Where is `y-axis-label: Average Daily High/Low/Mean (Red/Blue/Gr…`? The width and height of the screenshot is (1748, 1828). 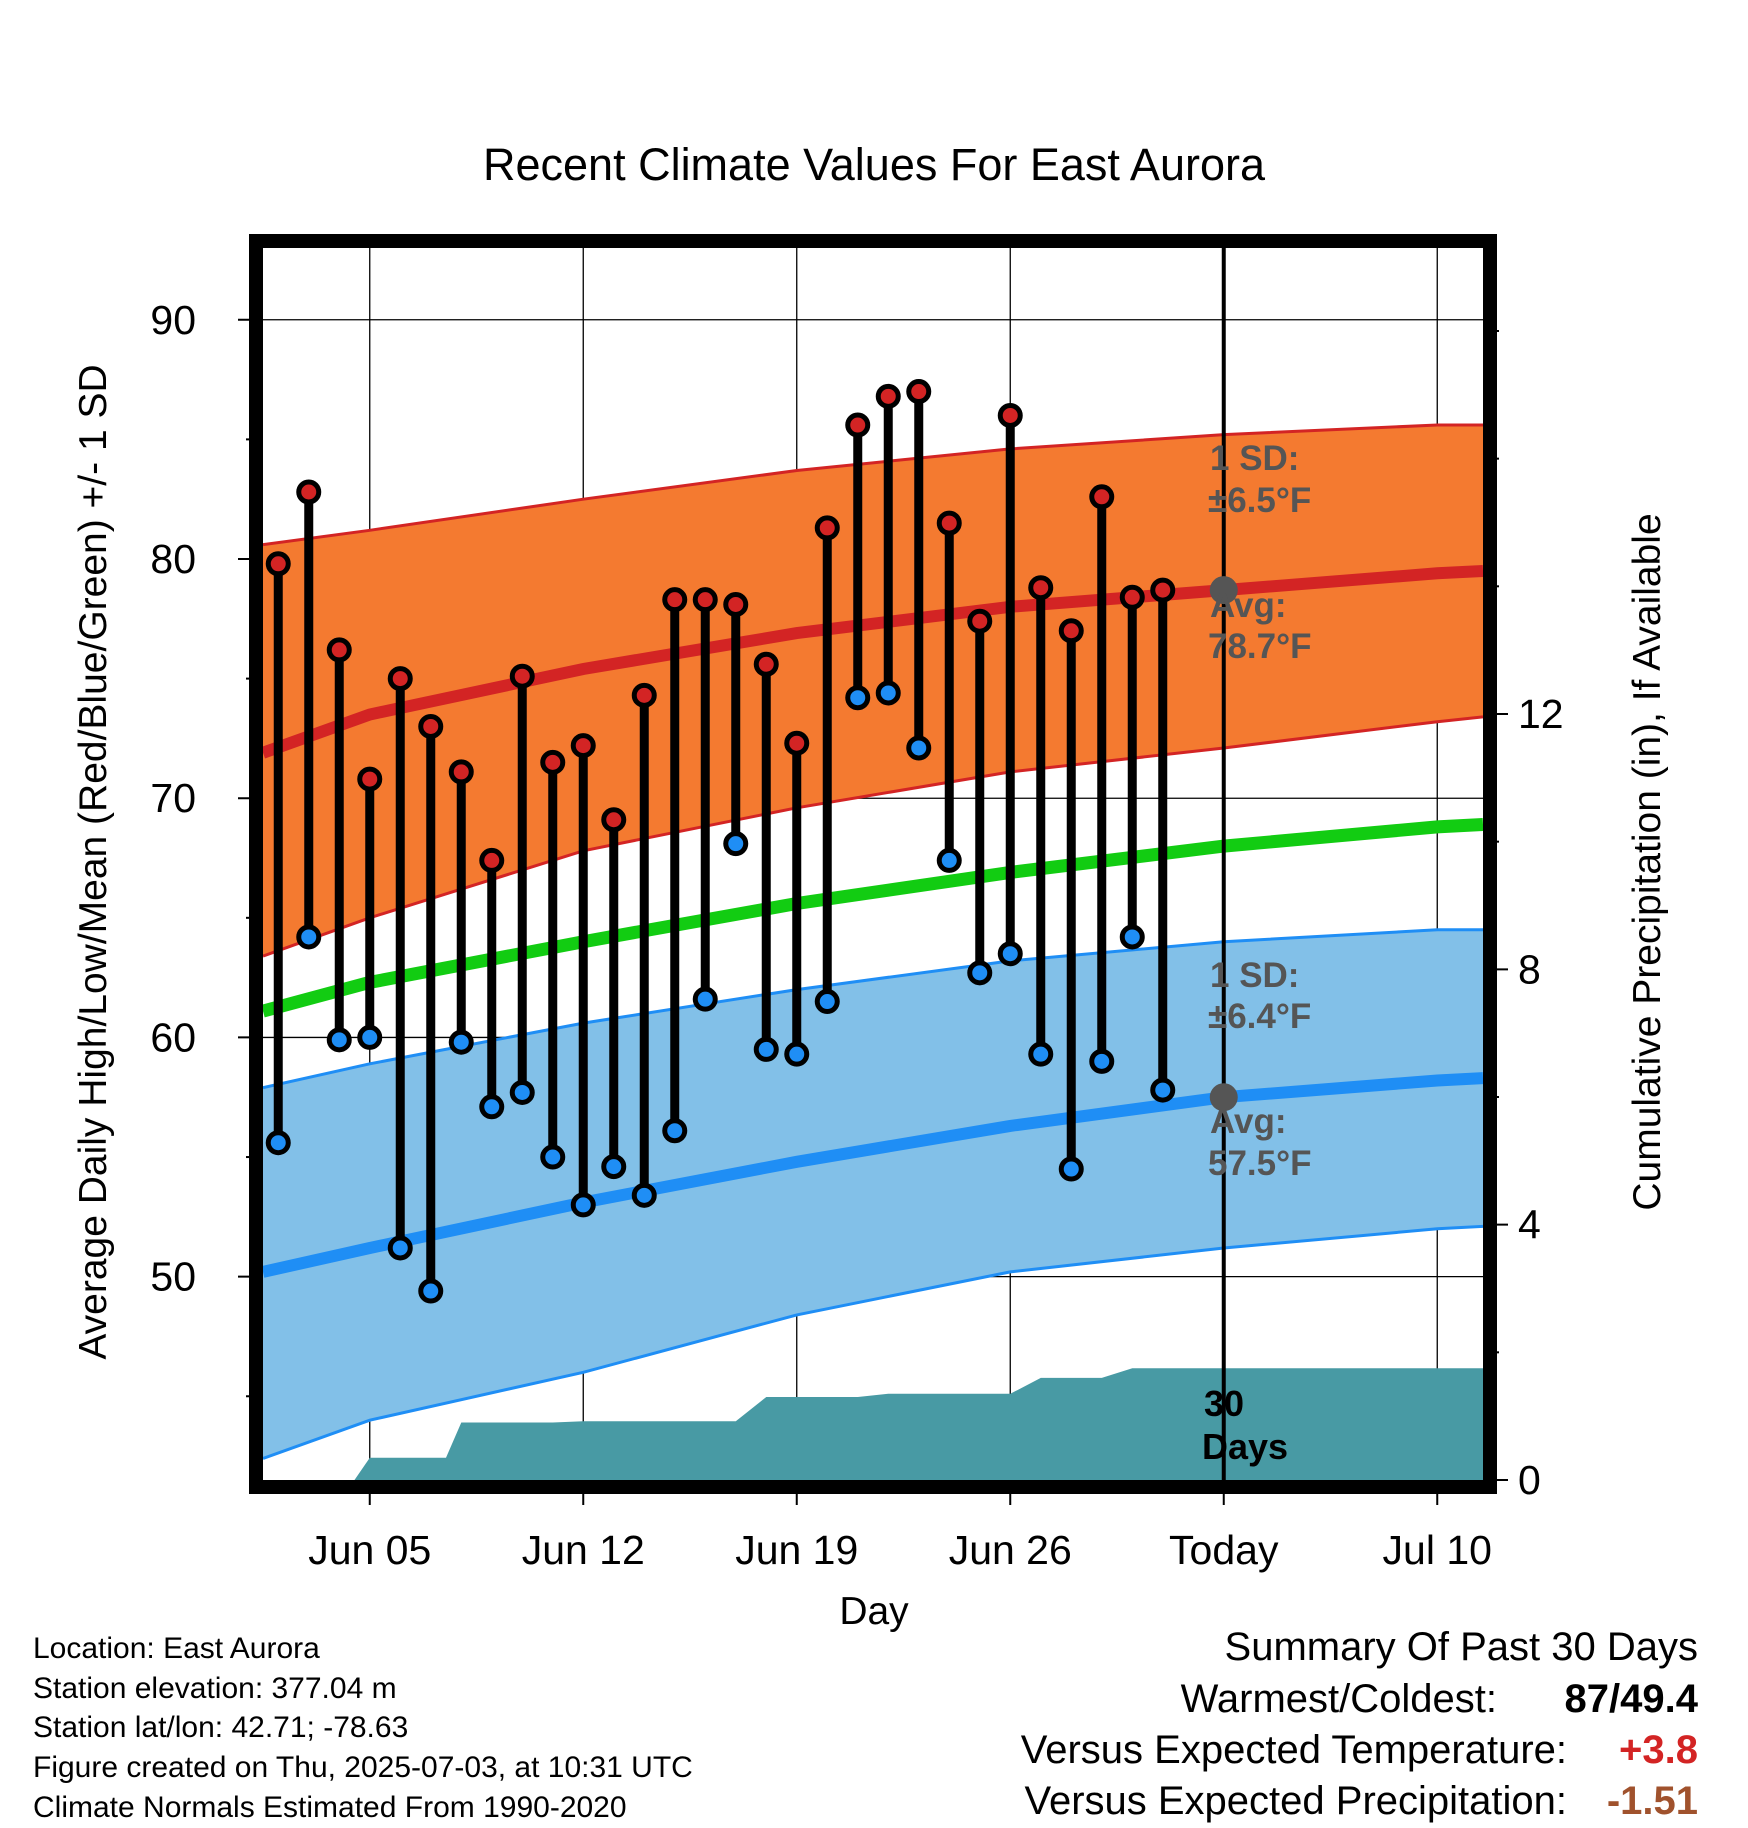
y-axis-label: Average Daily High/Low/Mean (Red/Blue/Gr… is located at coordinates (93, 861).